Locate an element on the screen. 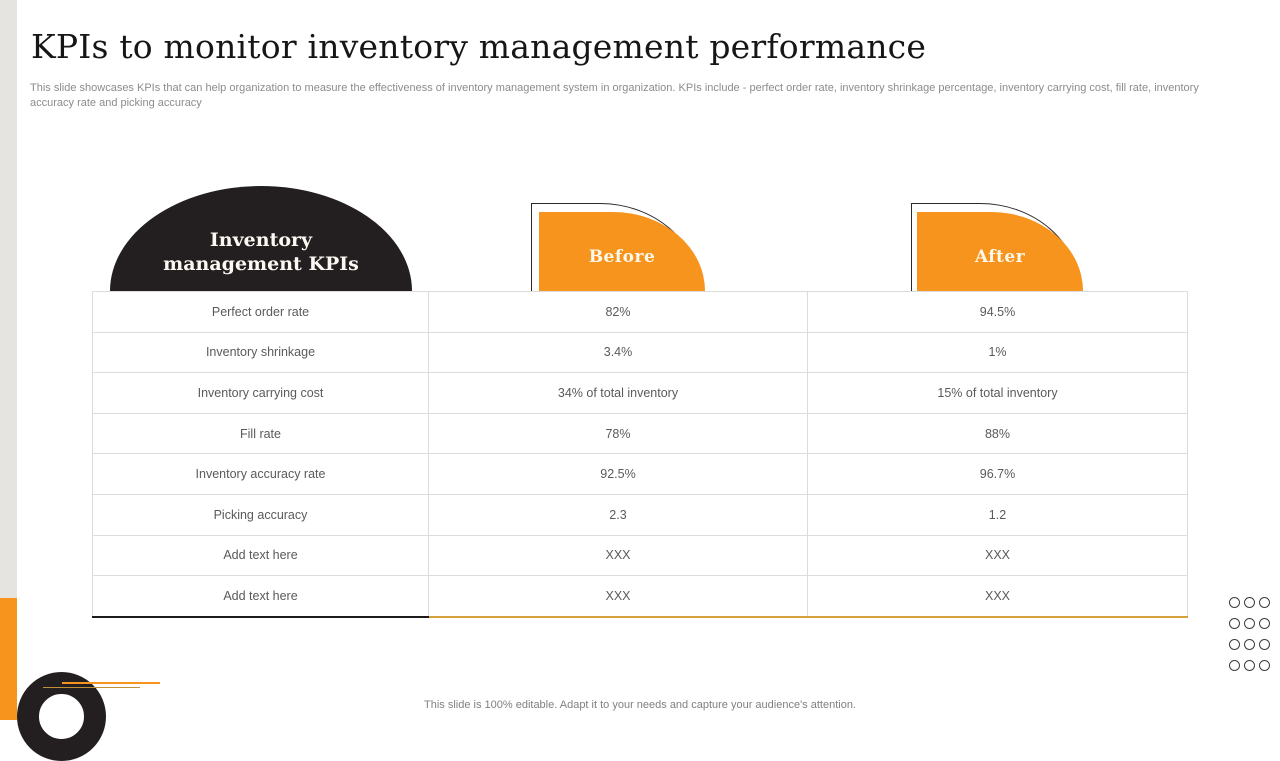  kpi-name-cell: Perfect order rate is located at coordinates (260, 312).